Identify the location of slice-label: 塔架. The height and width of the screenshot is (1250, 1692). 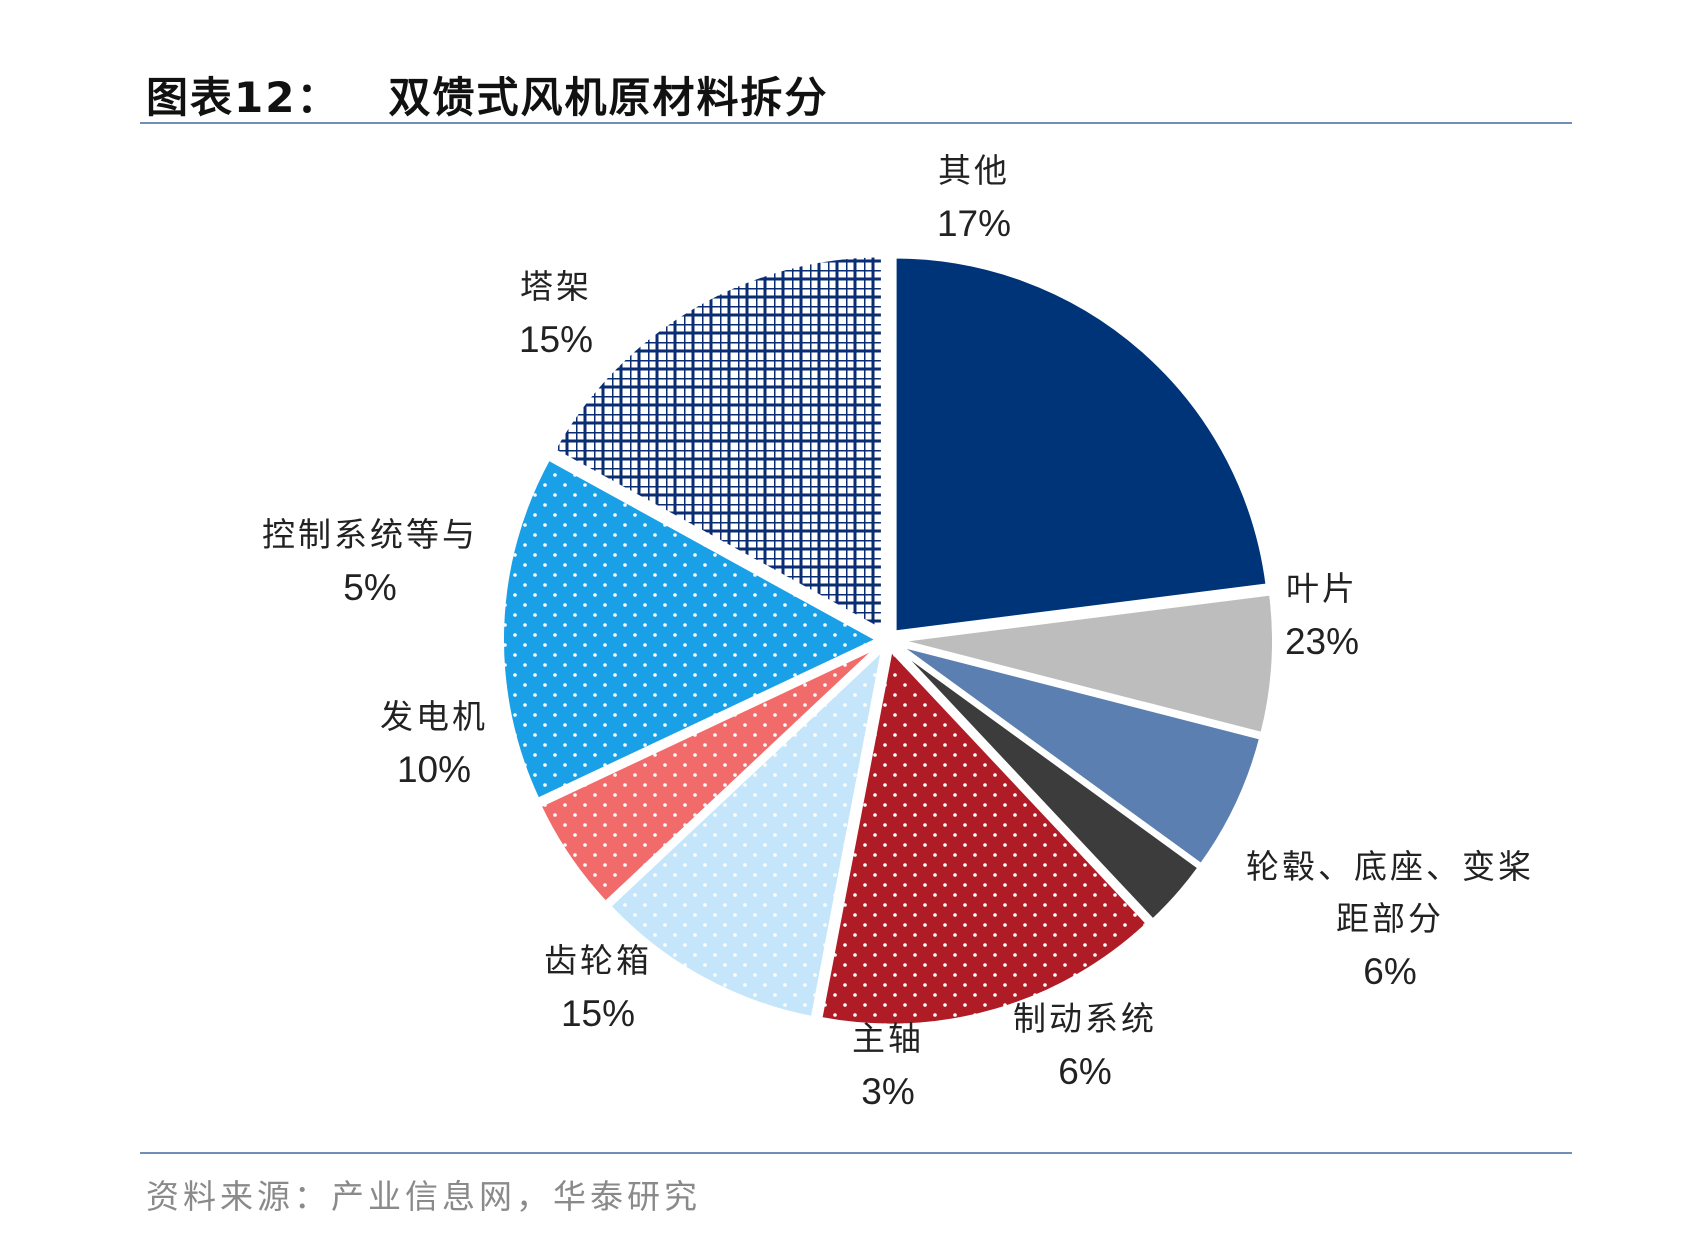
(556, 286).